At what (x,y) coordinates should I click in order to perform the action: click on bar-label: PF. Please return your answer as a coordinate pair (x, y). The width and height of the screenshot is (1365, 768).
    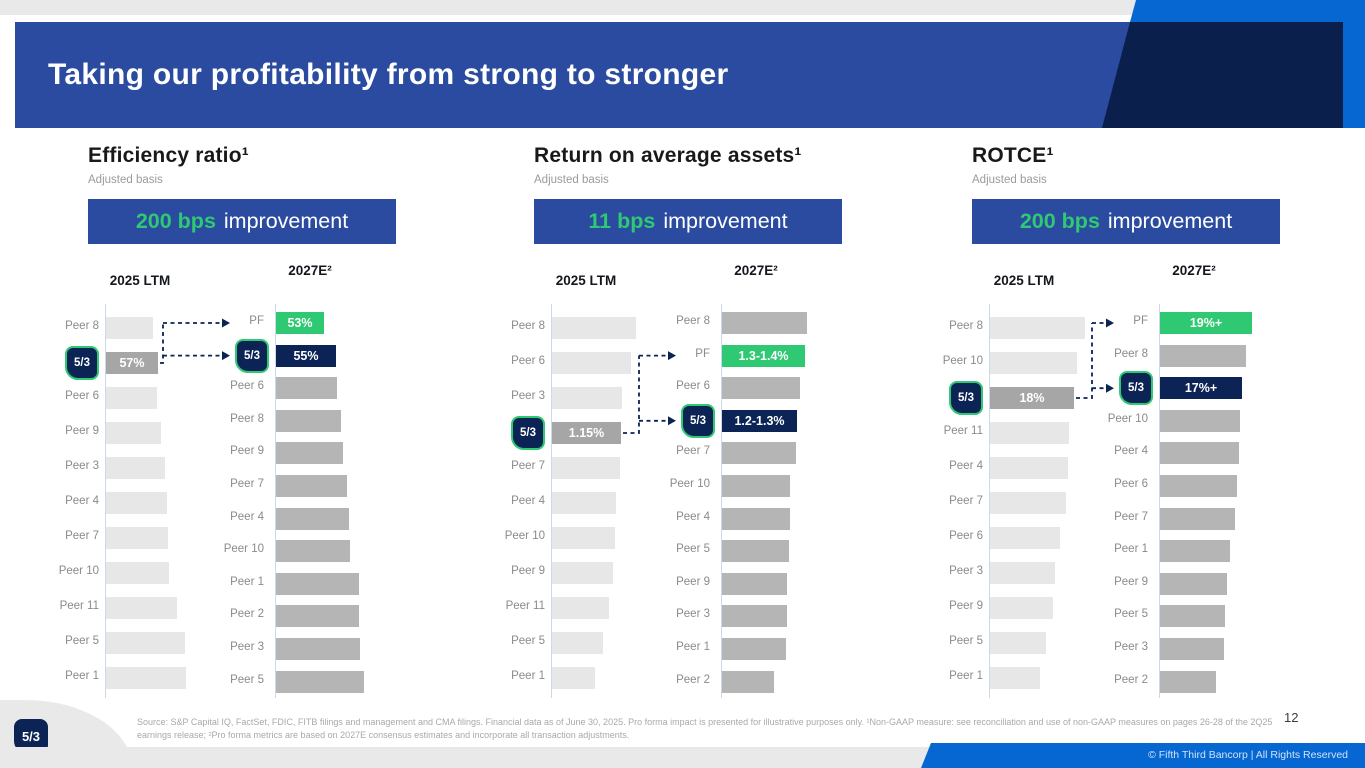
    Looking at the image, I should click on (1140, 321).